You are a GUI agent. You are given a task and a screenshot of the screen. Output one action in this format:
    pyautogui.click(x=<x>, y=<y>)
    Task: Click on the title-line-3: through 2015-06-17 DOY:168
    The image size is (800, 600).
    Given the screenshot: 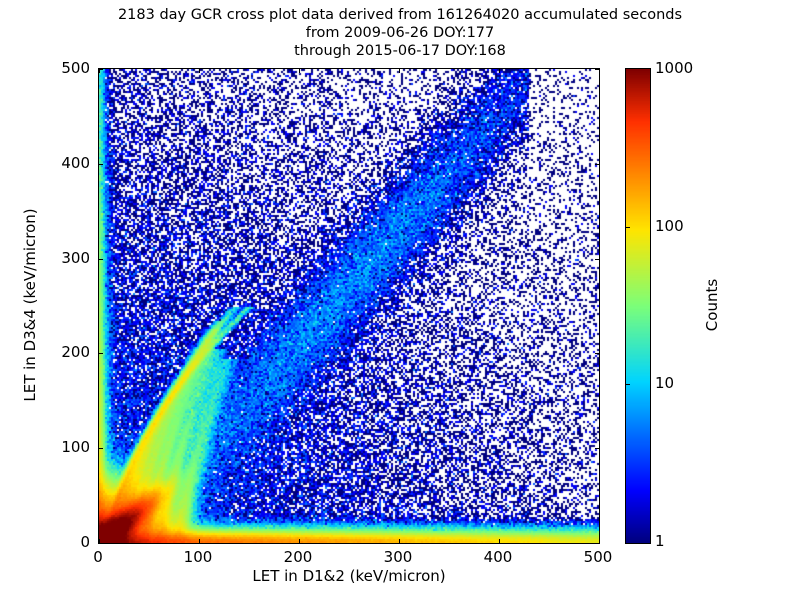 What is the action you would take?
    pyautogui.click(x=400, y=51)
    